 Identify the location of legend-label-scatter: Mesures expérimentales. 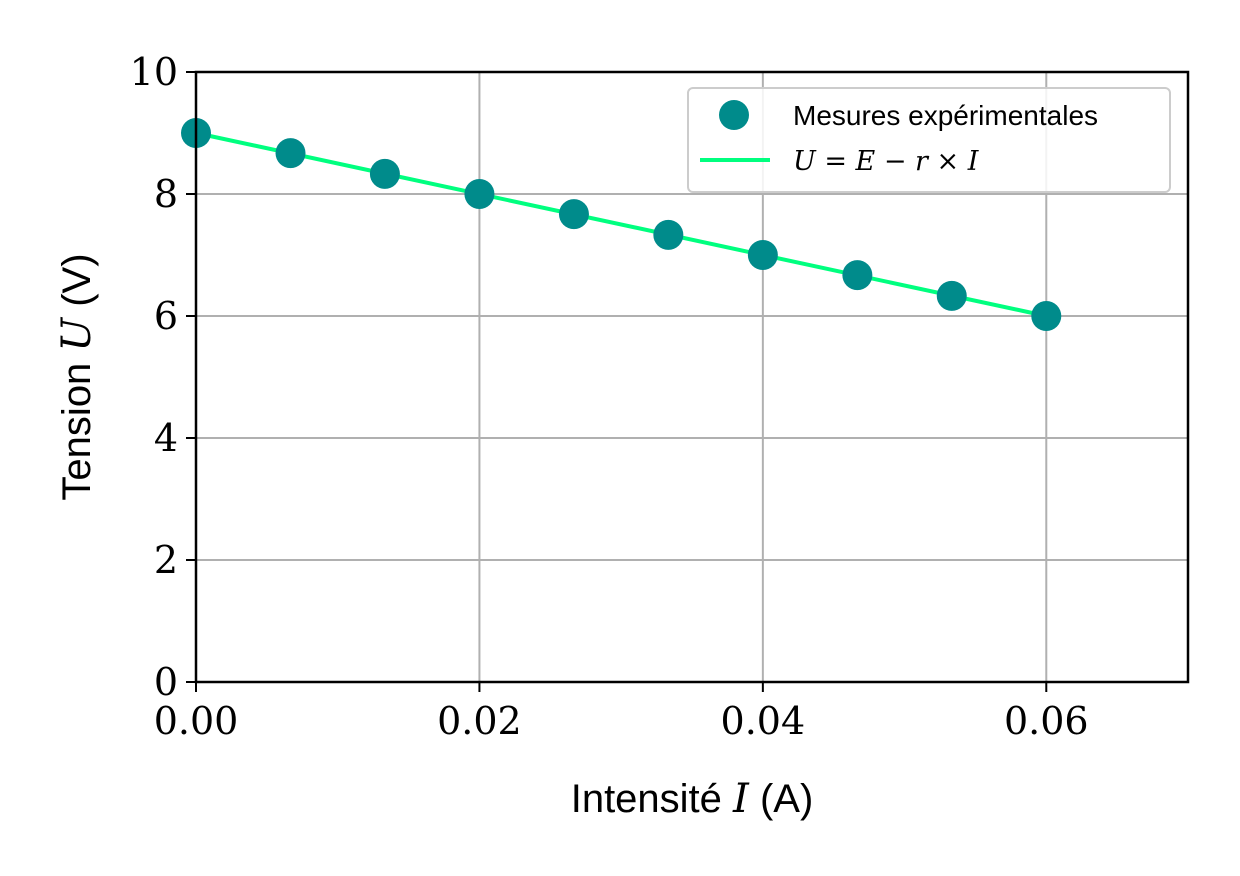
(945, 115).